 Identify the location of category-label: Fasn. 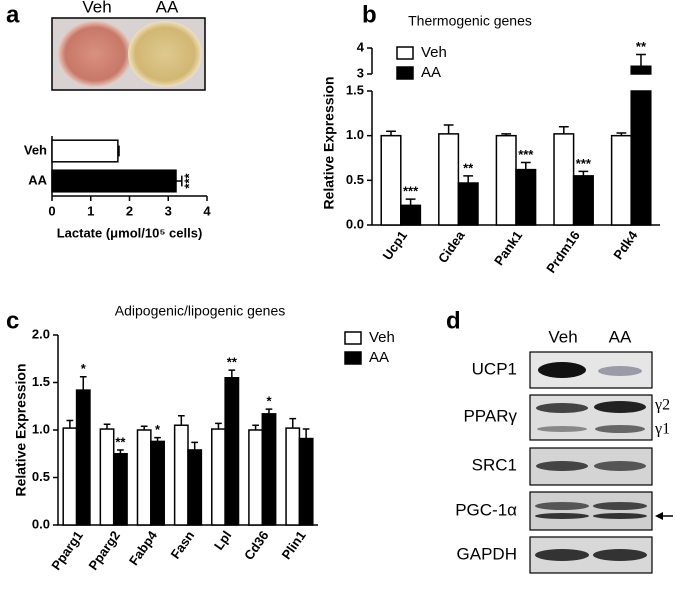
(183, 545).